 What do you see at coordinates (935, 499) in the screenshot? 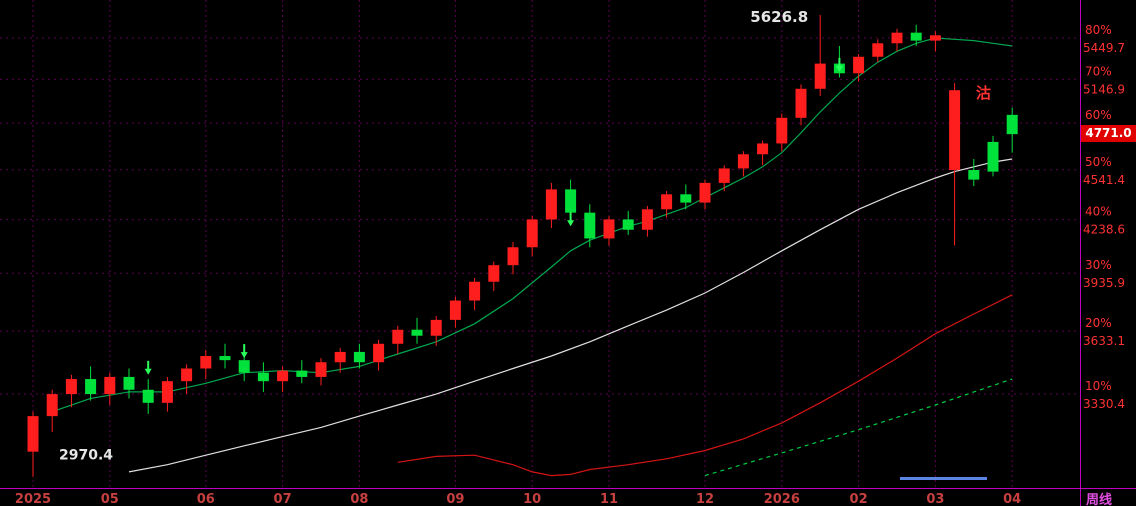
I see `x-axis-month-label: 03` at bounding box center [935, 499].